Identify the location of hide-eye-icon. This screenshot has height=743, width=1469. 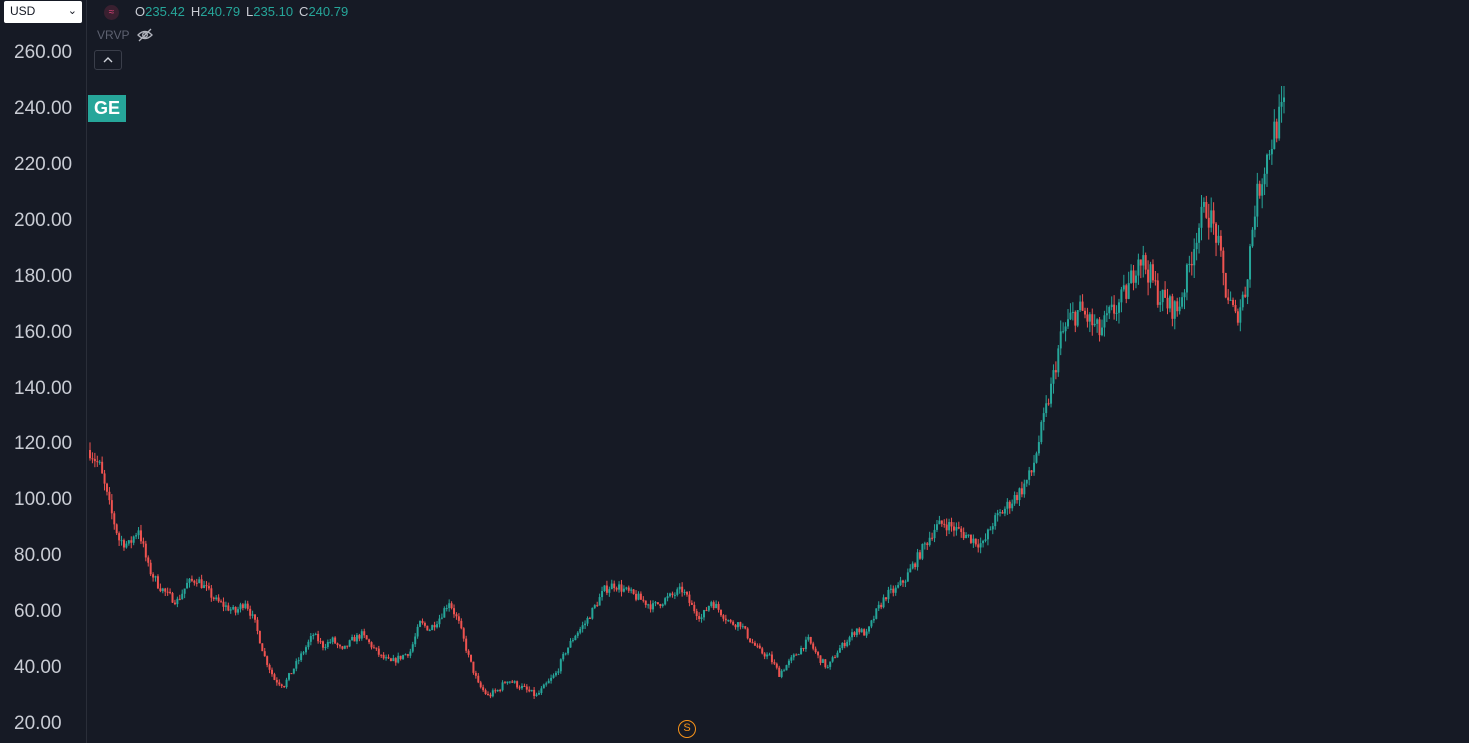
(145, 35).